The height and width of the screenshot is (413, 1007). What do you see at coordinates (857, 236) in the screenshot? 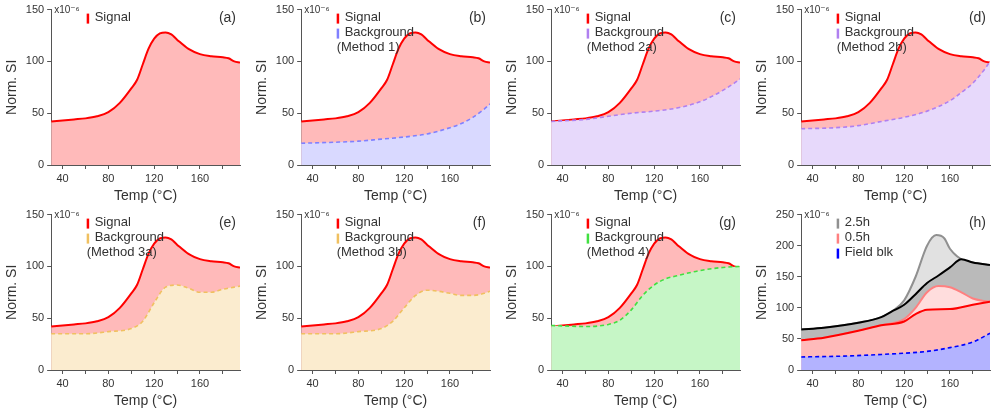
I see `legend-label: 0.5h` at bounding box center [857, 236].